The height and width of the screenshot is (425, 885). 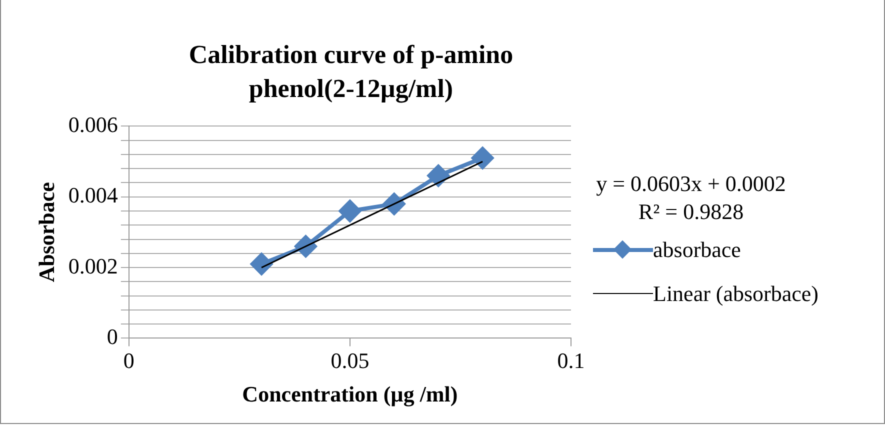 What do you see at coordinates (571, 361) in the screenshot?
I see `x-tick-label: 0.1` at bounding box center [571, 361].